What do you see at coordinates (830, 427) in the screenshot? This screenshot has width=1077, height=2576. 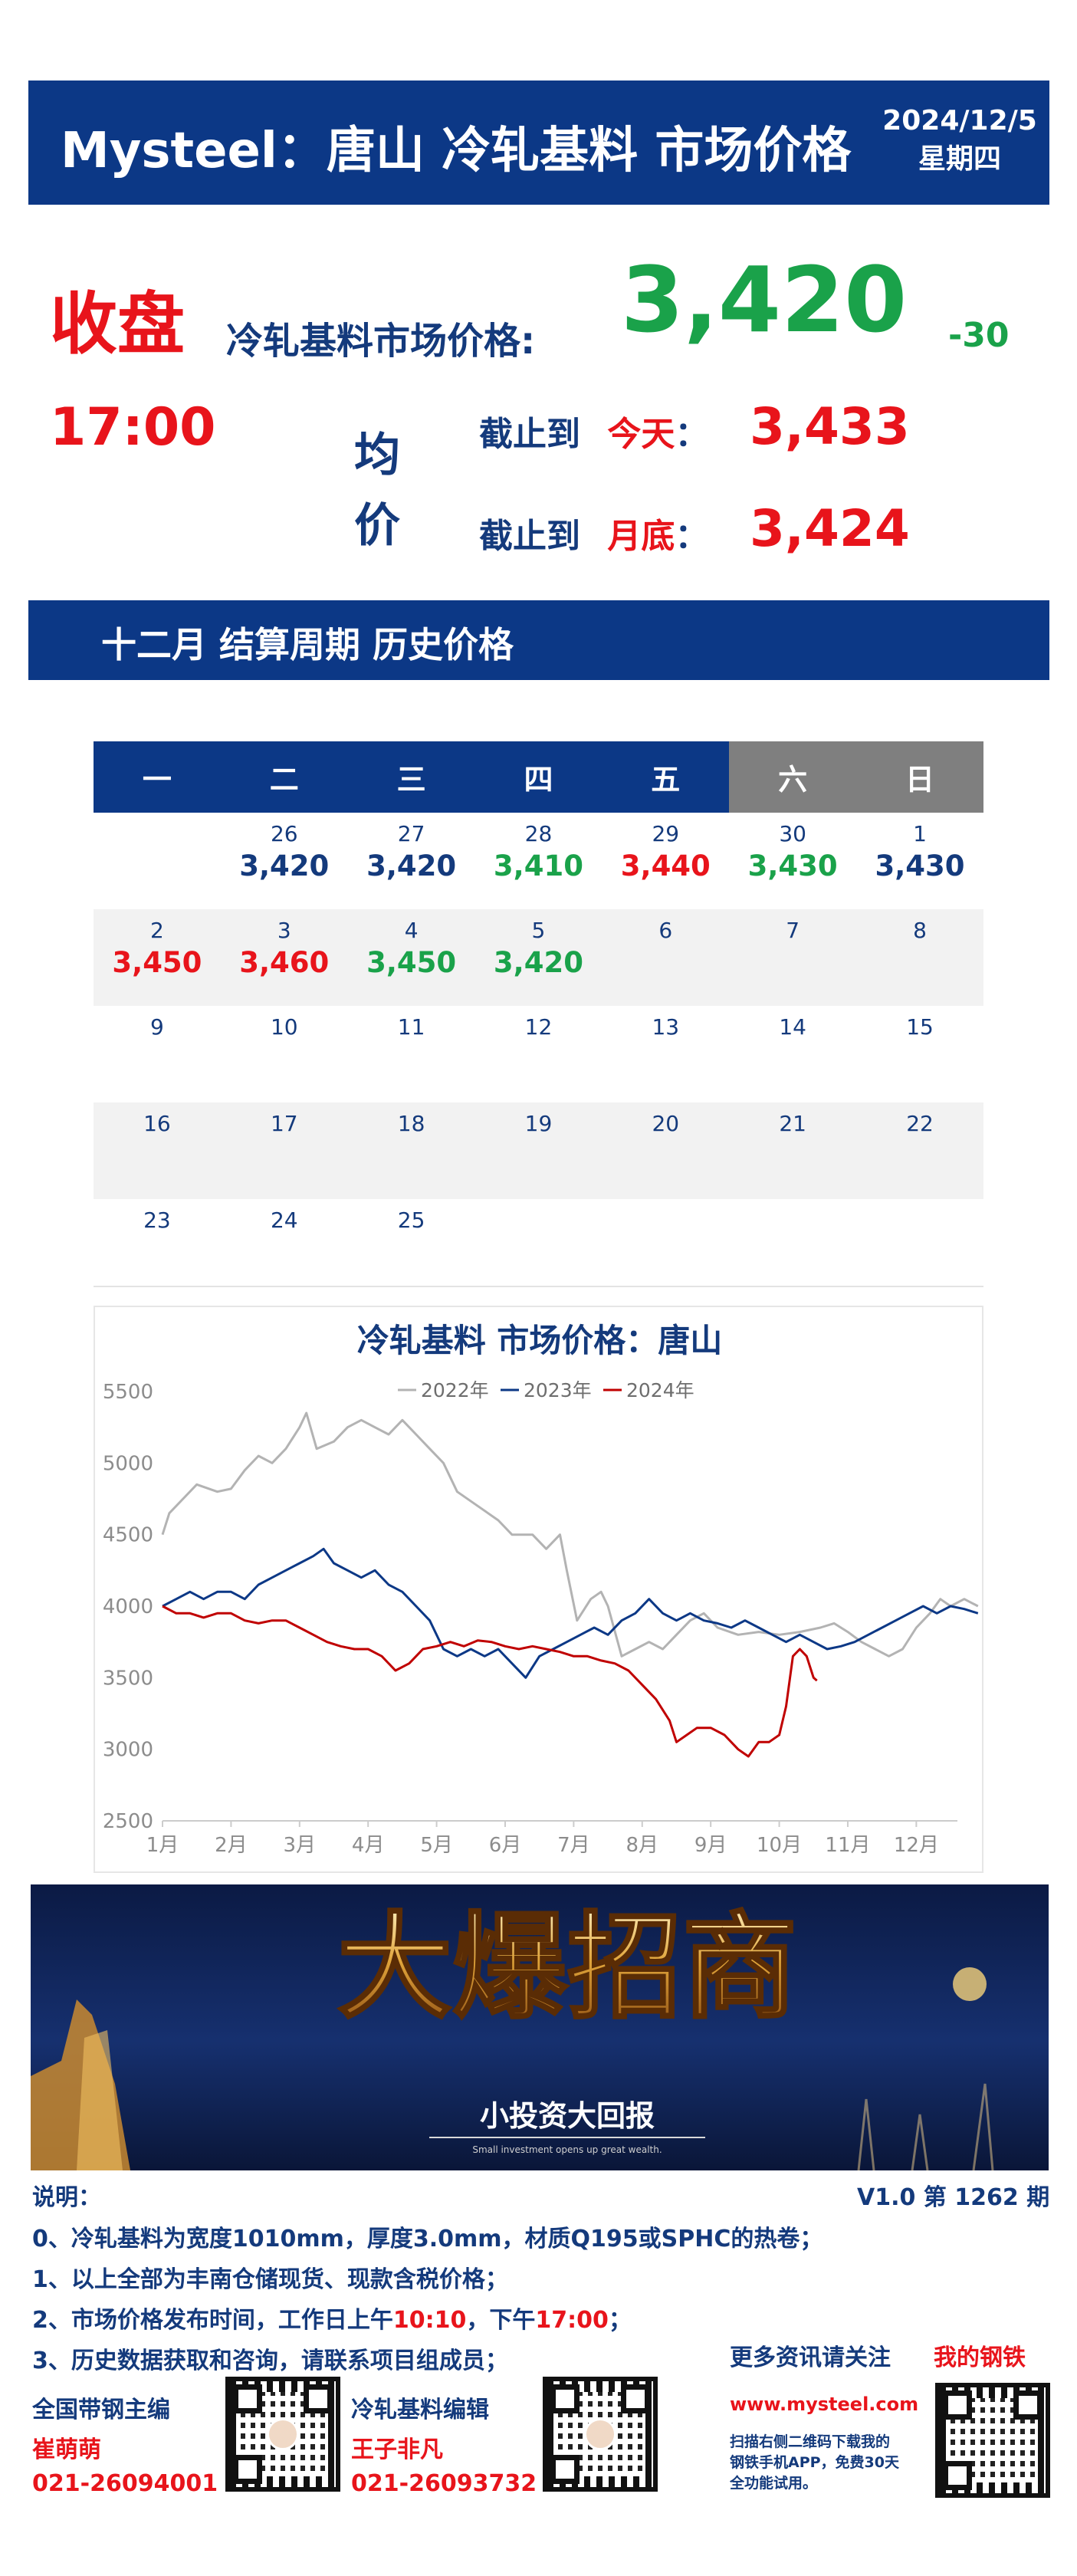 I see `avg-today-value: 3,433` at bounding box center [830, 427].